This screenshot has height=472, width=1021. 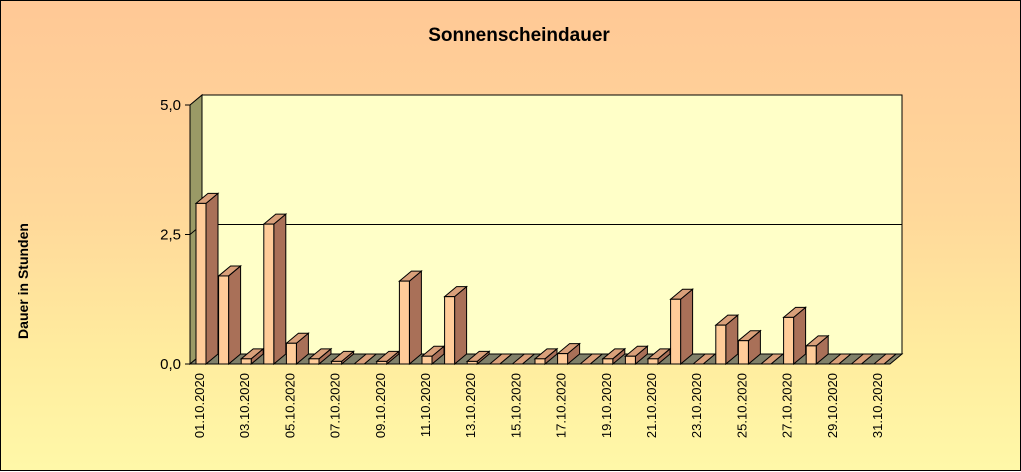 What do you see at coordinates (199, 405) in the screenshot?
I see `x-tick-label: 01.10.2020` at bounding box center [199, 405].